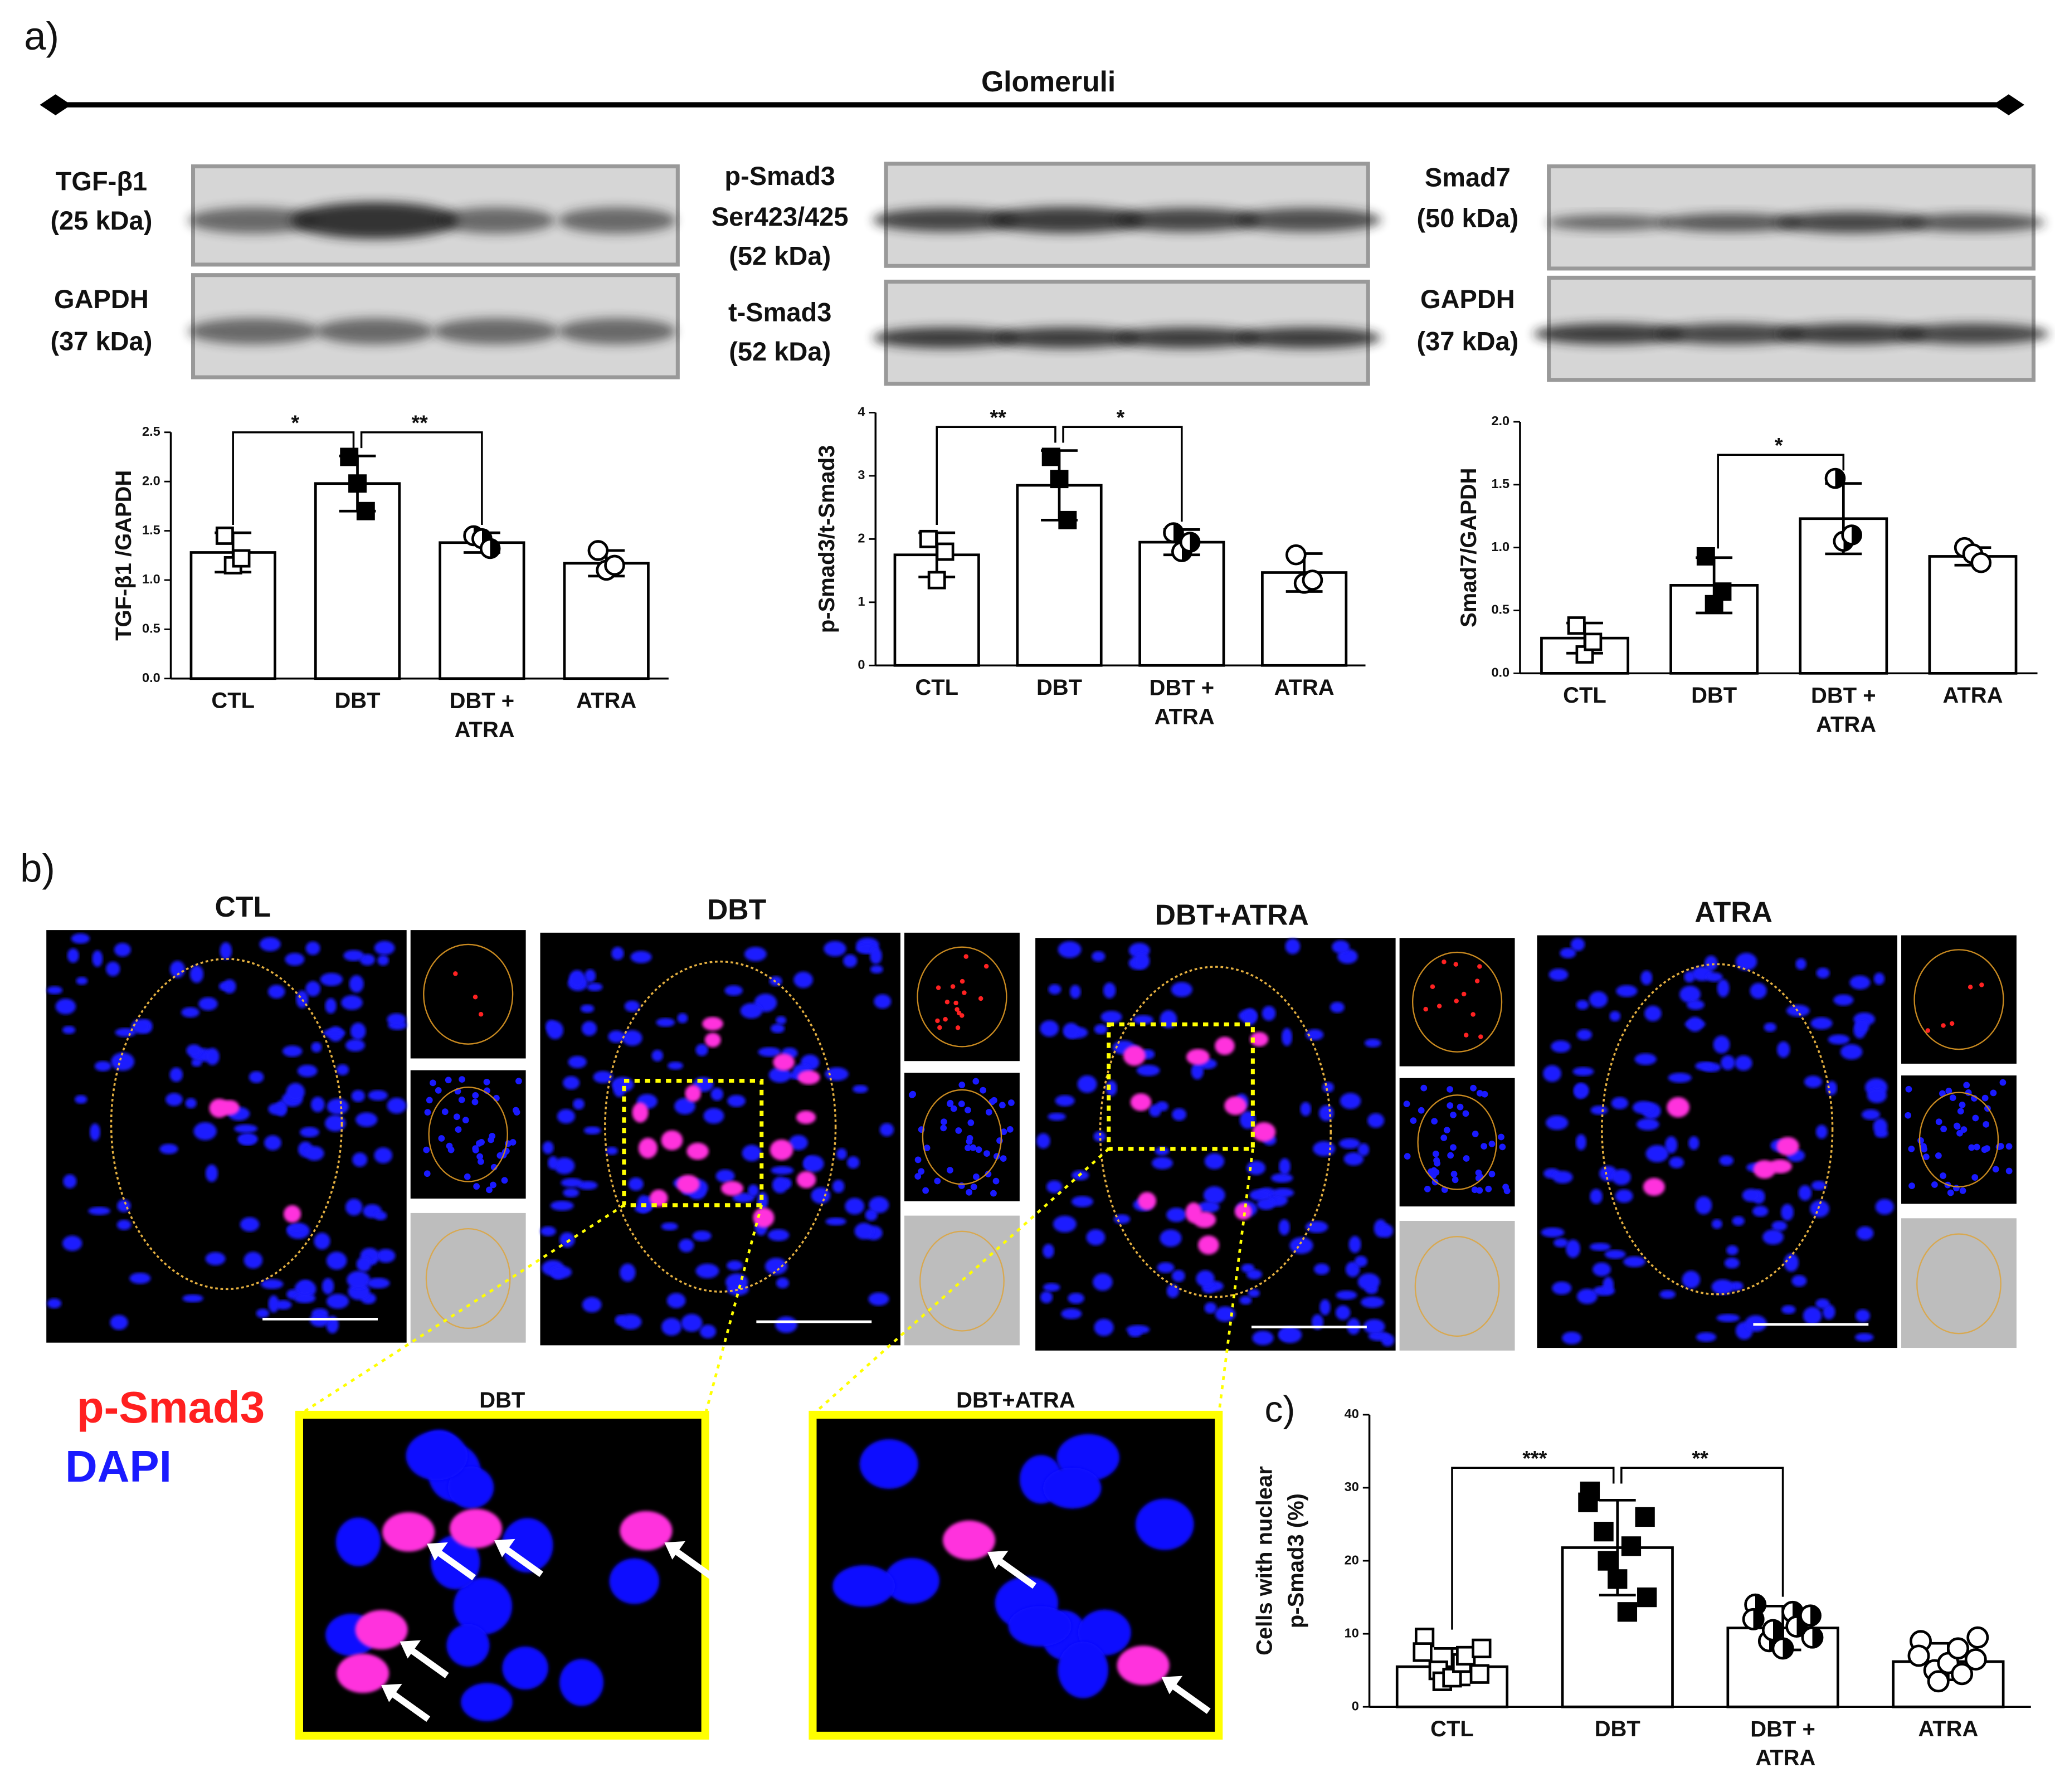  What do you see at coordinates (226, 1124) in the screenshot?
I see `glomerulus-outline` at bounding box center [226, 1124].